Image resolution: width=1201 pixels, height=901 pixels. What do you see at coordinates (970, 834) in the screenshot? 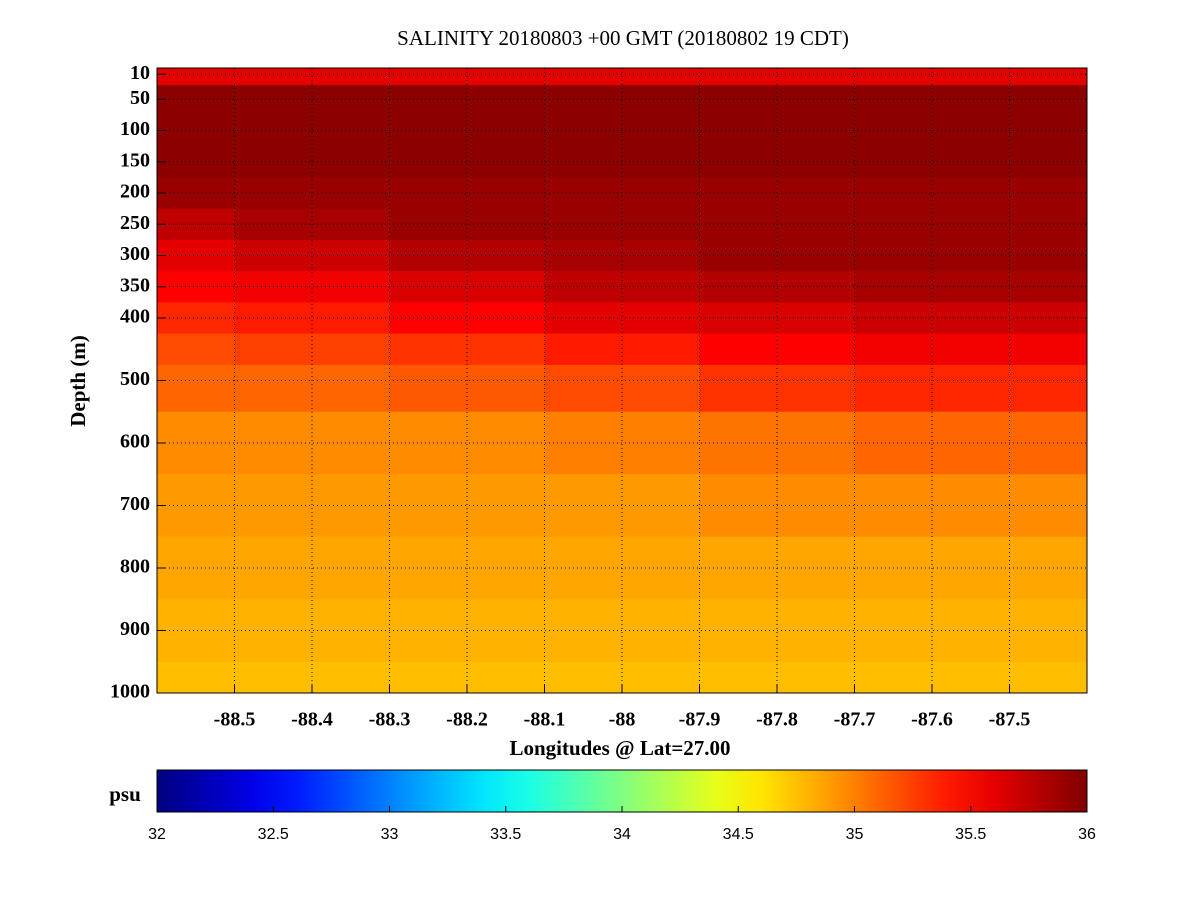
I see `colorbar-tick-label: 35.5` at bounding box center [970, 834].